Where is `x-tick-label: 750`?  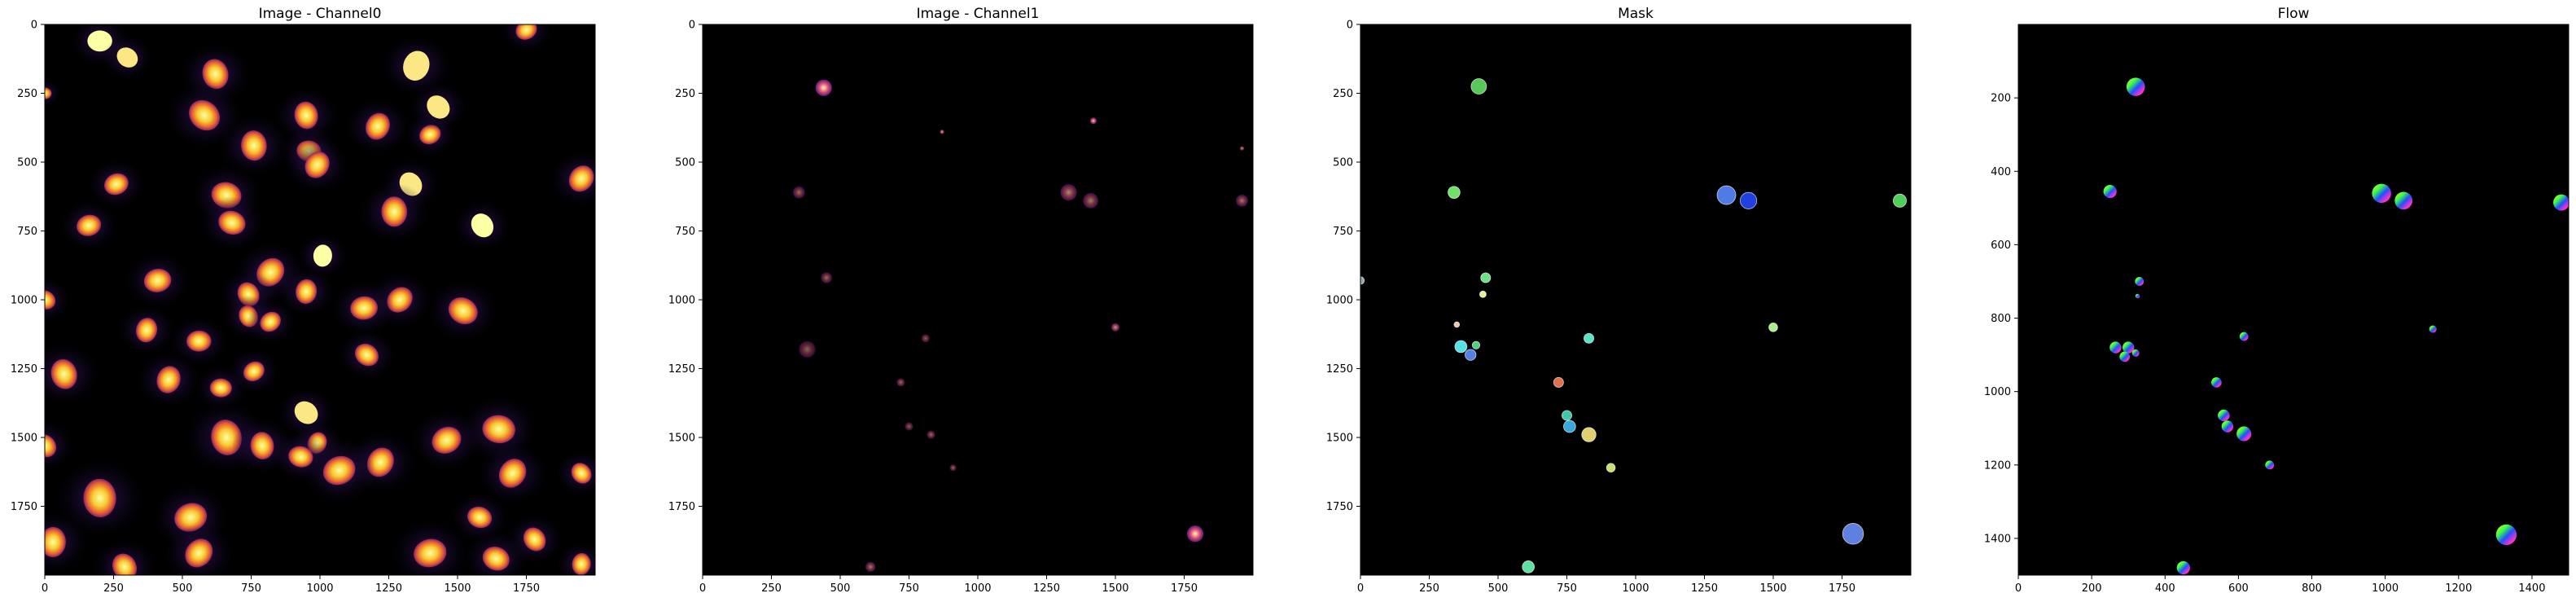 x-tick-label: 750 is located at coordinates (1567, 588).